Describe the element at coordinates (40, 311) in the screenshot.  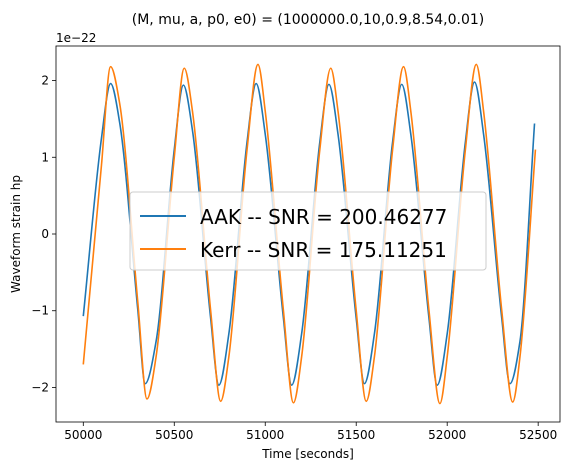
I see `y-tick-label: −1` at that location.